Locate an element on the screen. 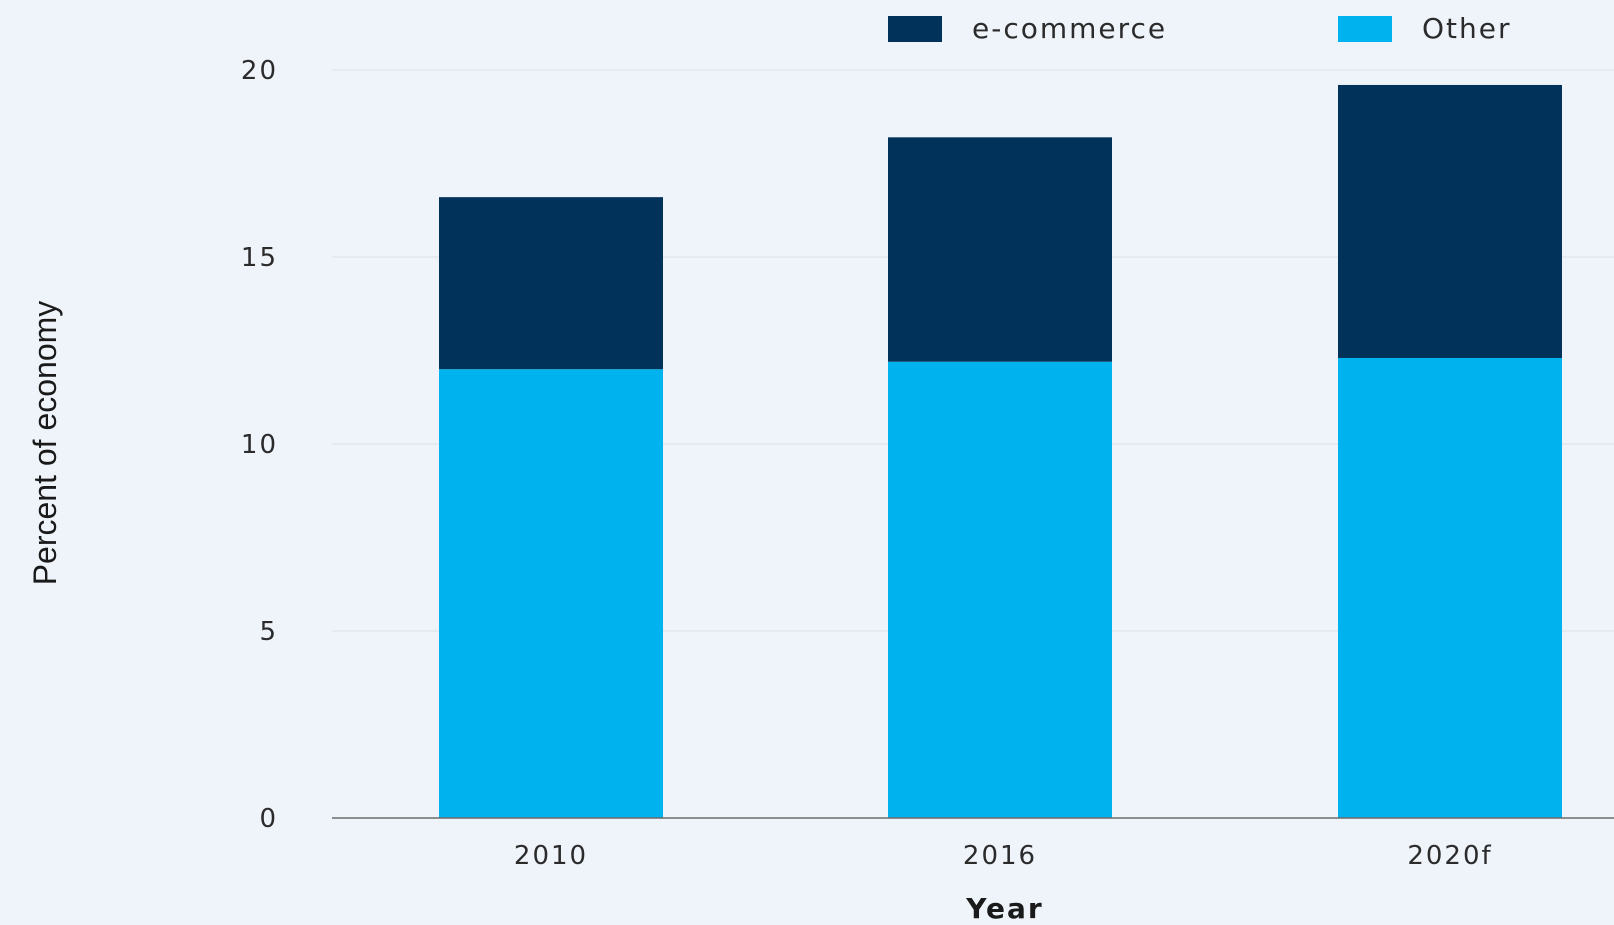 This screenshot has height=925, width=1614. legend-swatch-other is located at coordinates (1365, 29).